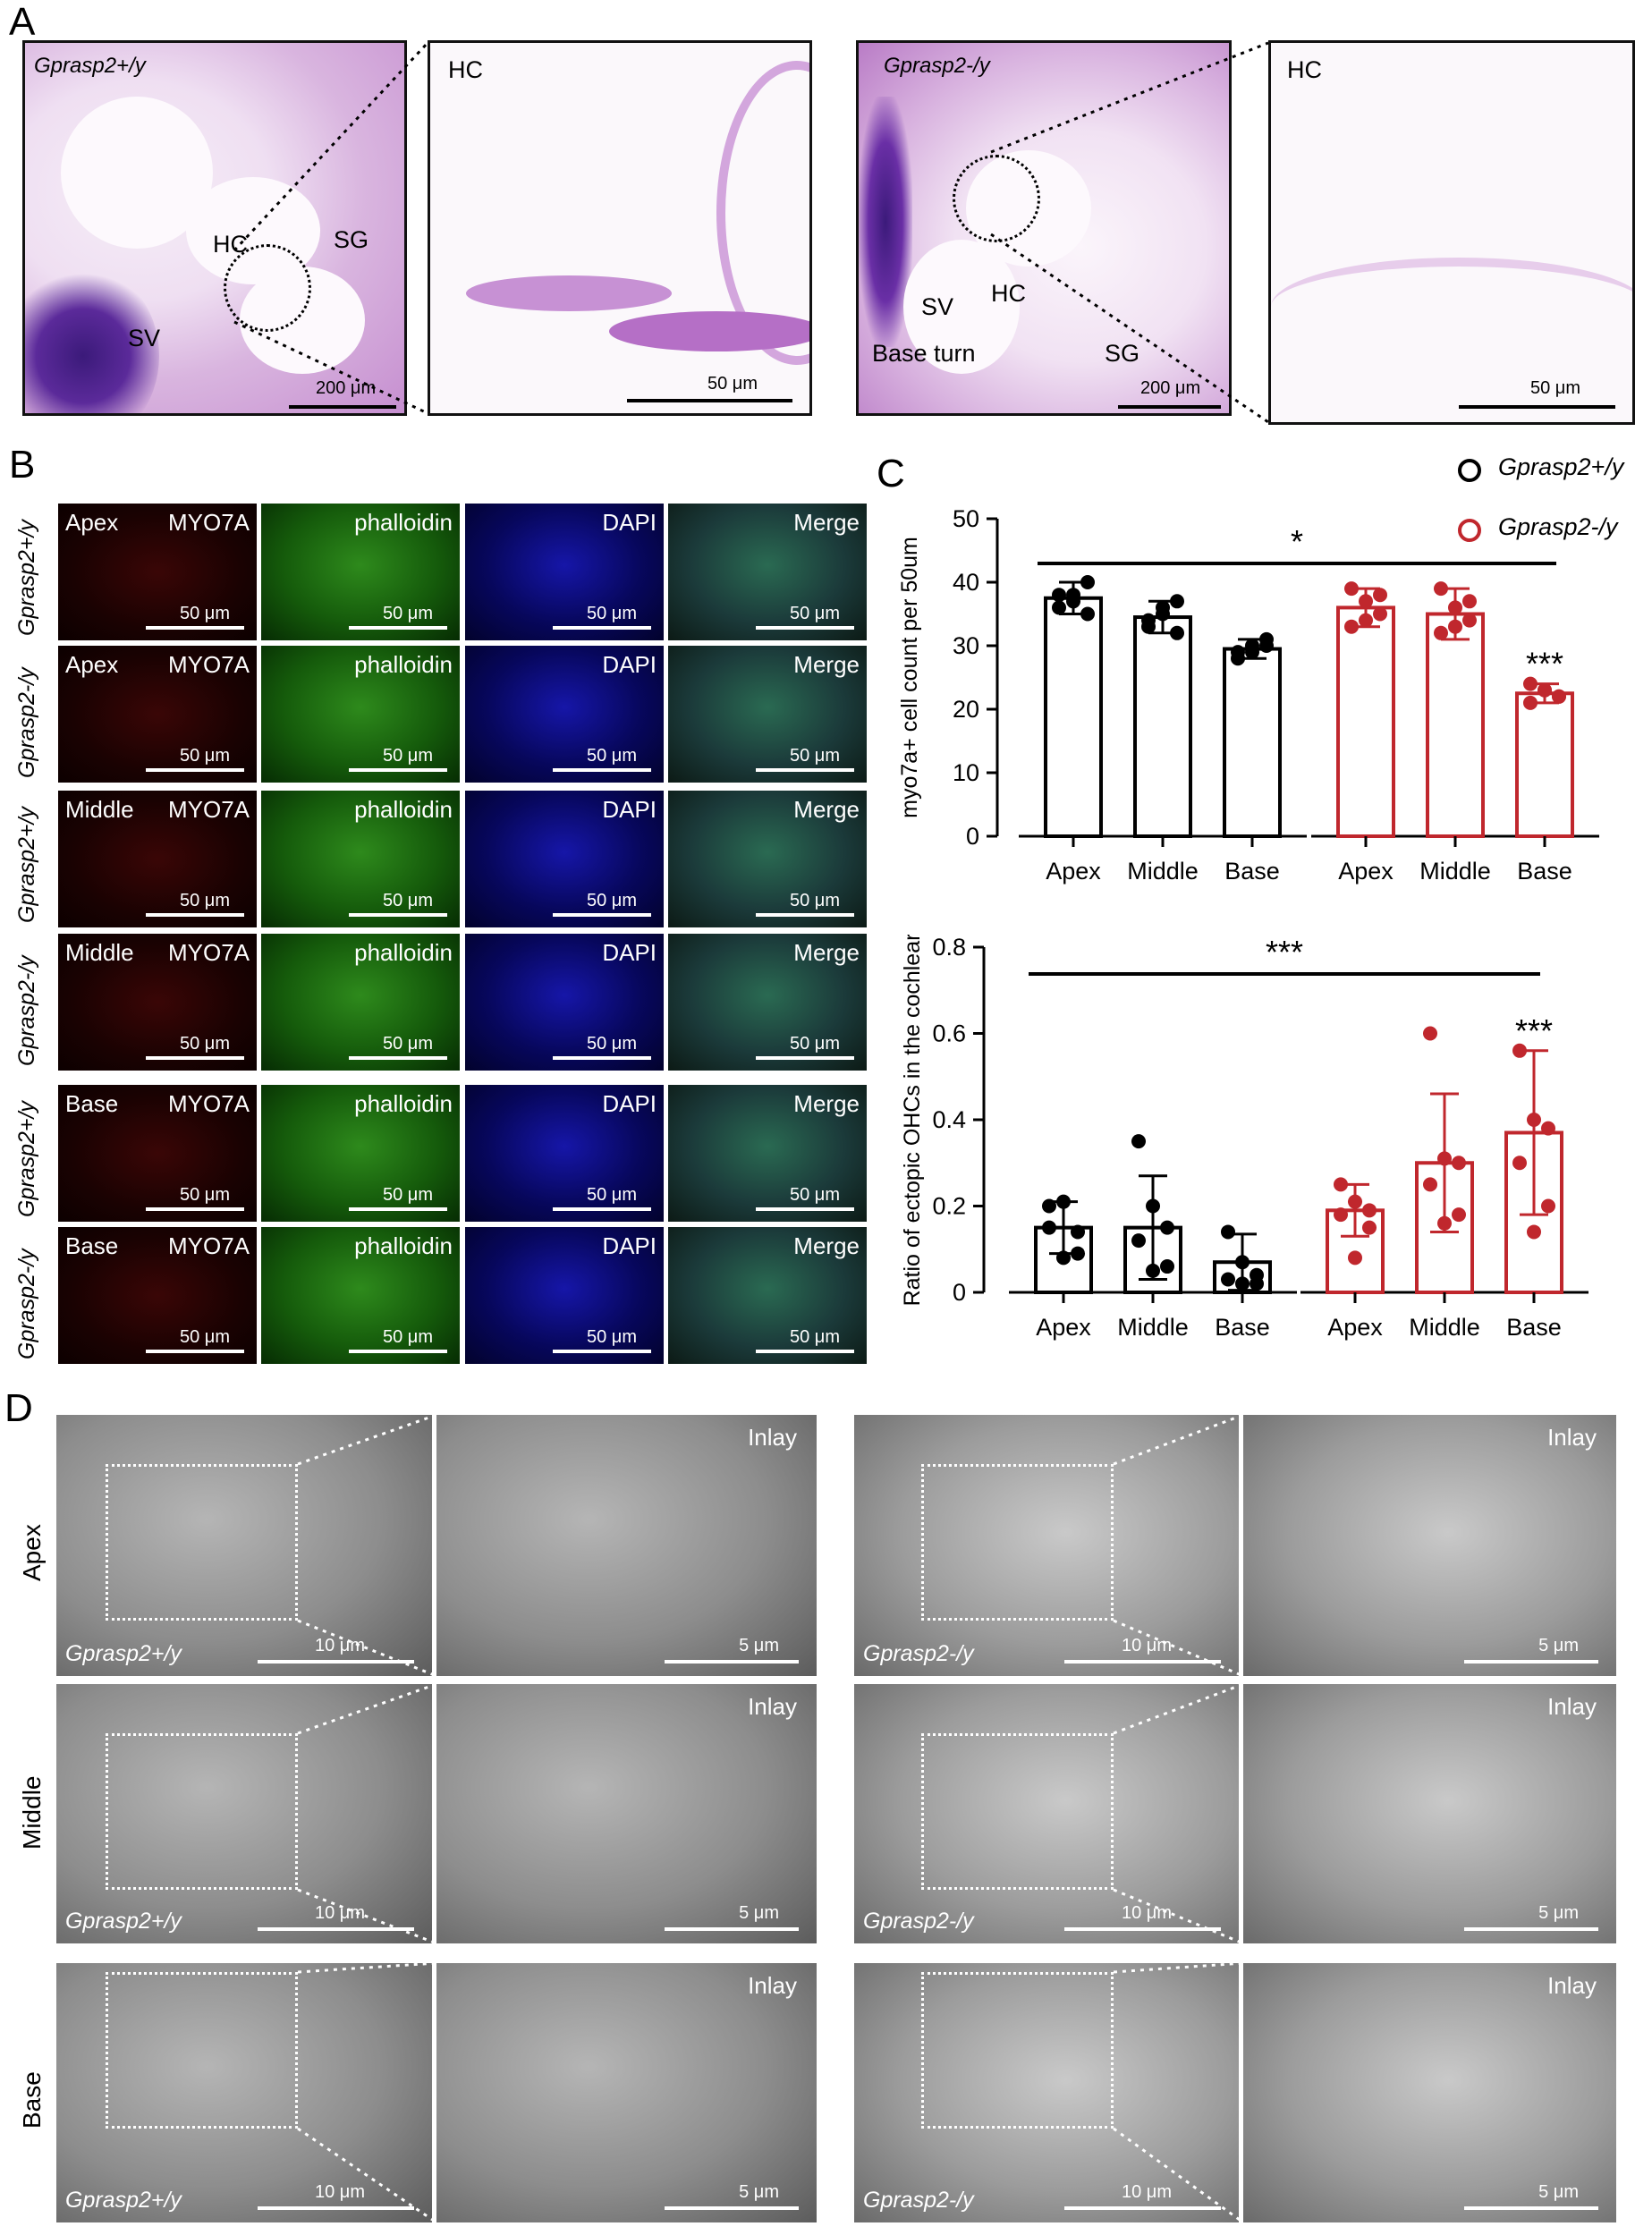 The height and width of the screenshot is (2235, 1652). I want to click on if-tile-myo7a: Base MYO7A 50 μm, so click(157, 1154).